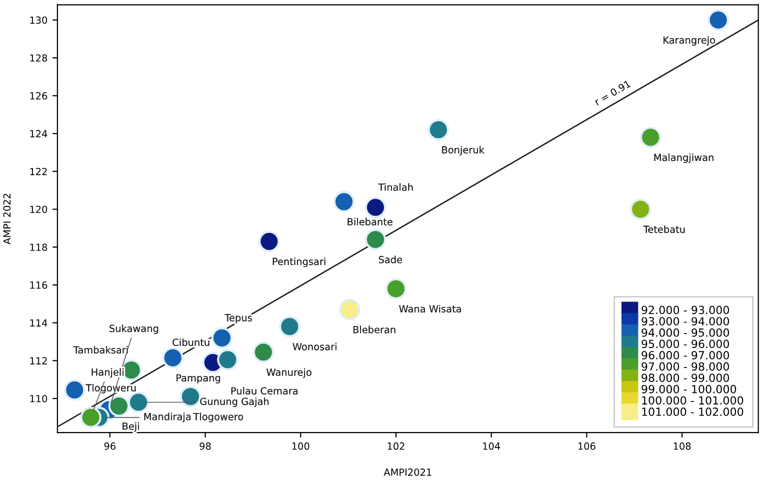 Image resolution: width=766 pixels, height=486 pixels. What do you see at coordinates (491, 446) in the screenshot?
I see `x-tick-label: 104` at bounding box center [491, 446].